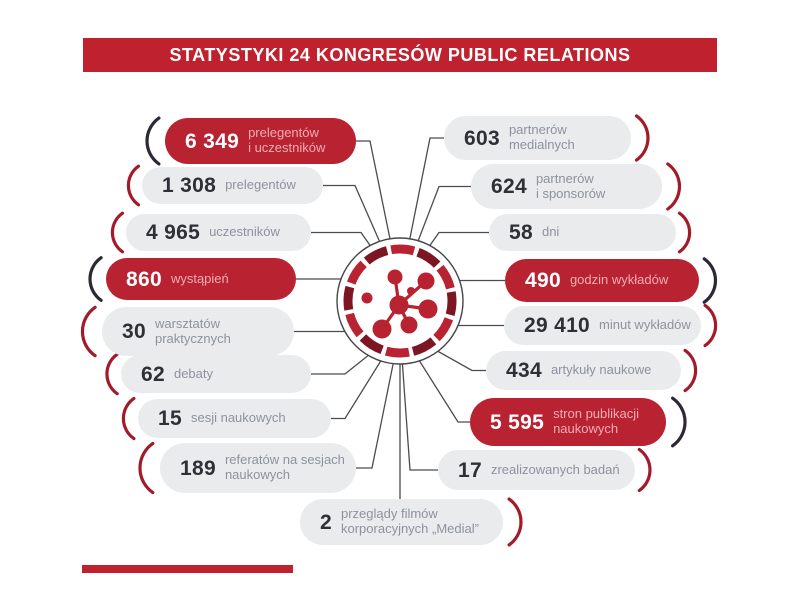  I want to click on stat-label: uczestników, so click(244, 232).